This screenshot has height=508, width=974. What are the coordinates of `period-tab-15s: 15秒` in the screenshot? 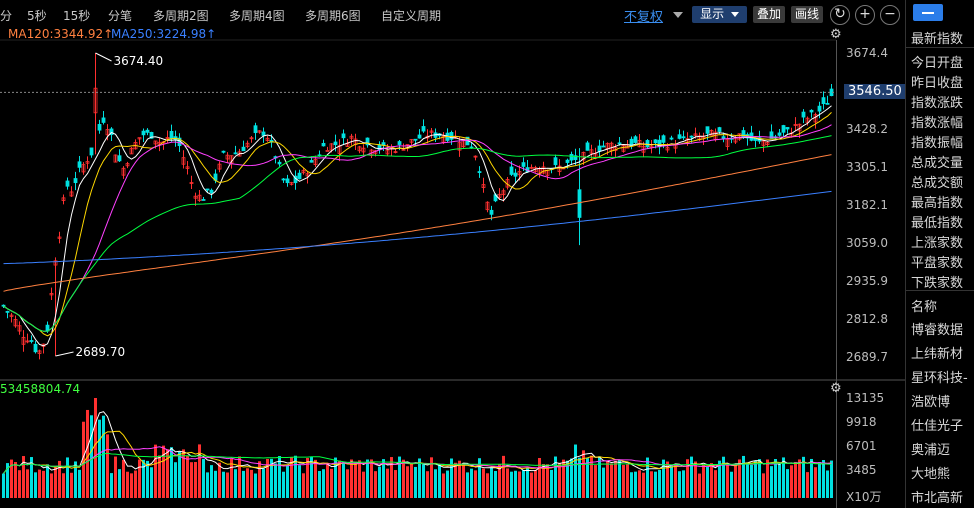 It's located at (77, 16).